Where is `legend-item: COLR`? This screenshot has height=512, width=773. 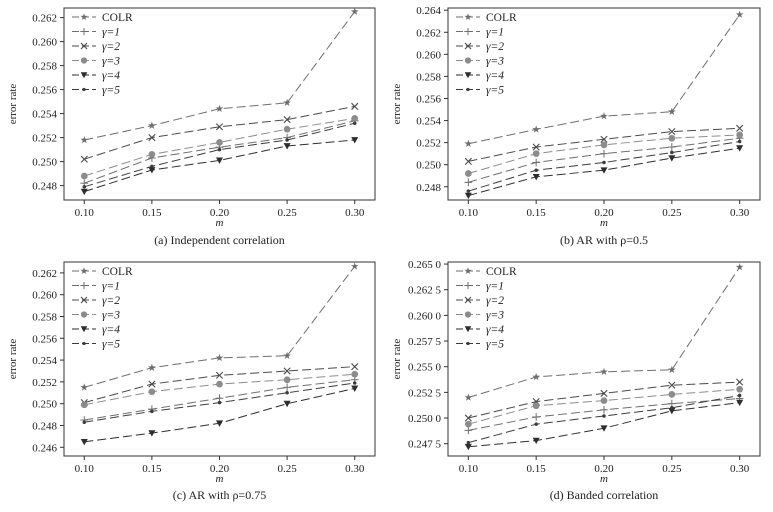 legend-item: COLR is located at coordinates (486, 272).